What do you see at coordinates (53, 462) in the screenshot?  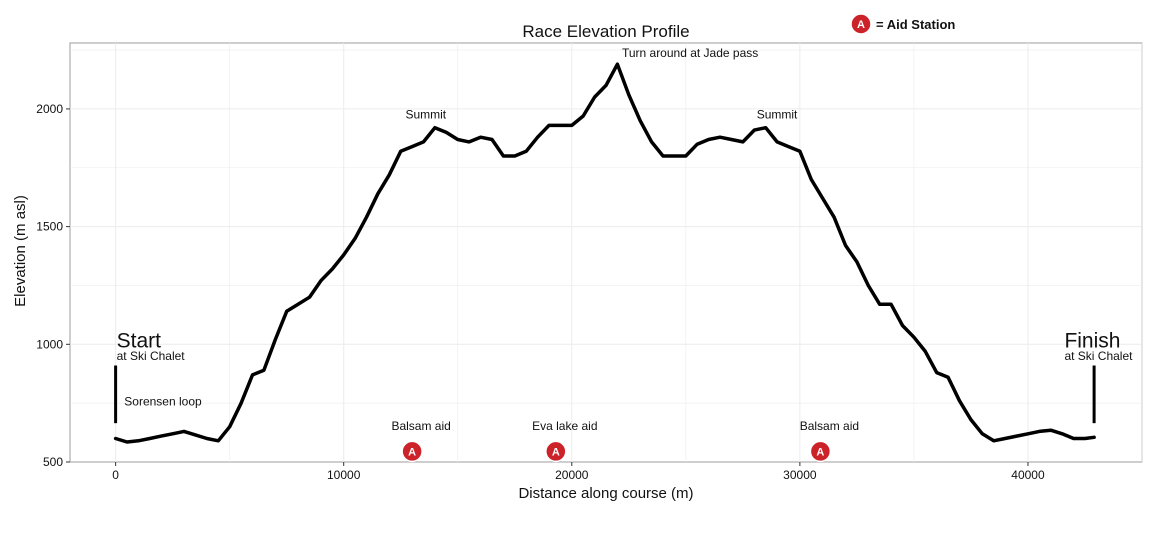 I see `y-tick-label: 500` at bounding box center [53, 462].